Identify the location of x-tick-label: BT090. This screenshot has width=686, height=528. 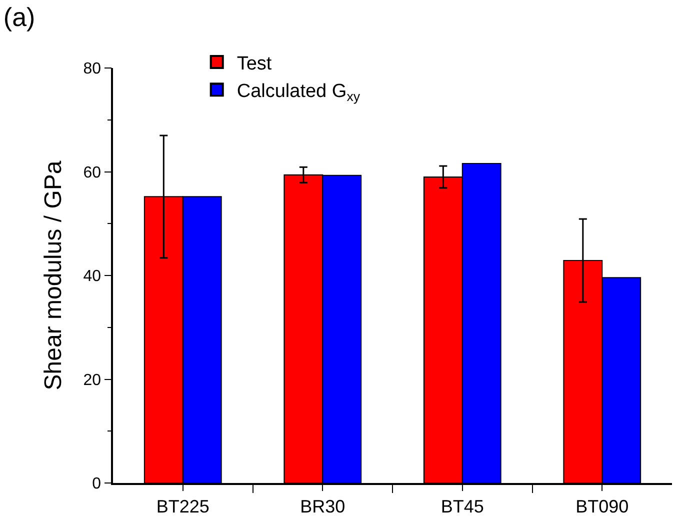
(602, 506).